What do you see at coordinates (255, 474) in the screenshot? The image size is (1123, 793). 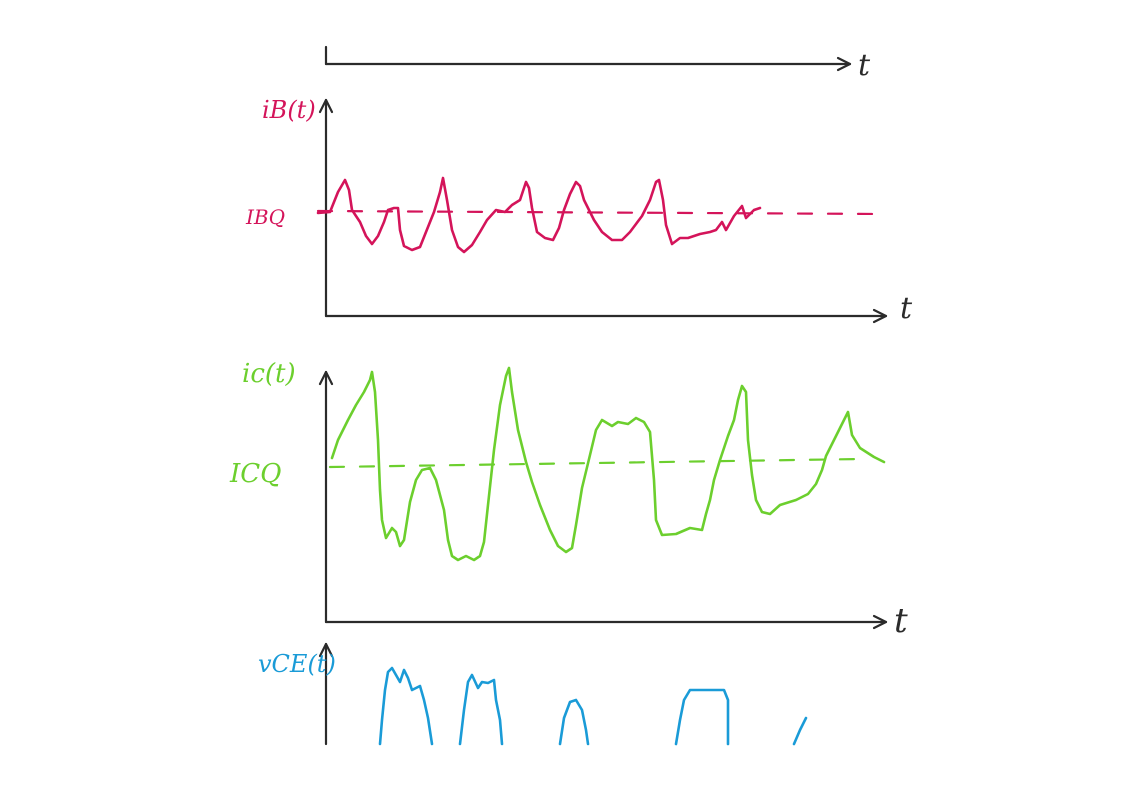 I see `icq-label: ICQ` at bounding box center [255, 474].